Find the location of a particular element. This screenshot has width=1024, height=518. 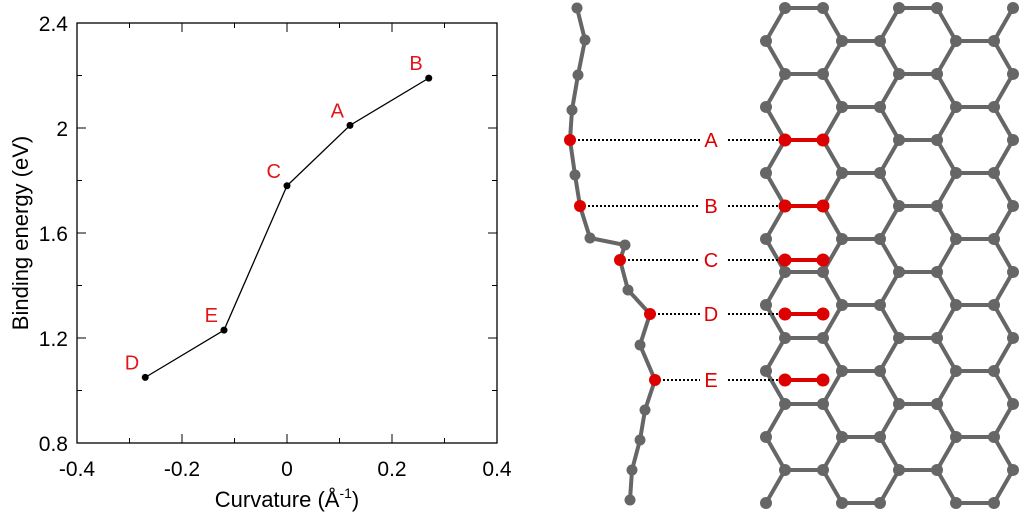

x-tick-label: 0.2 is located at coordinates (391, 469).